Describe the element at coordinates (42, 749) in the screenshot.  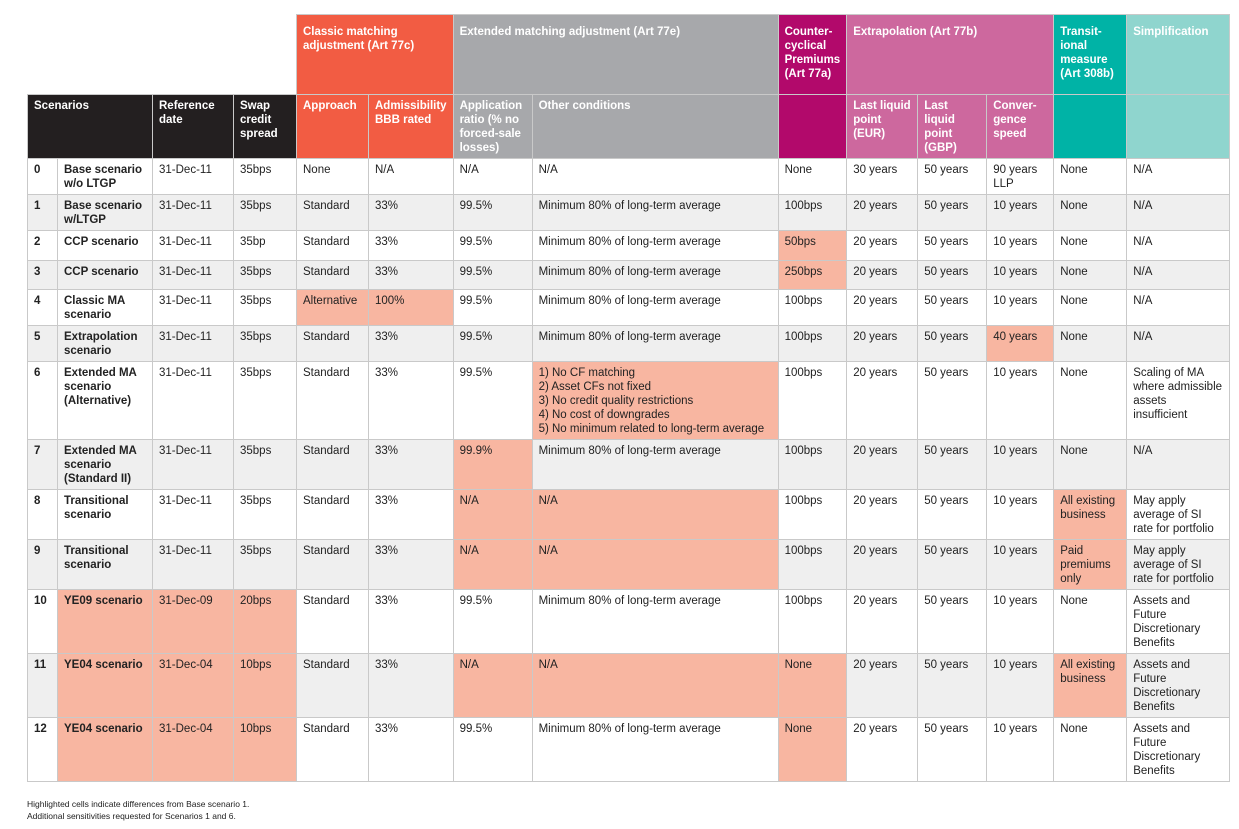
I see `cell-num: 12` at that location.